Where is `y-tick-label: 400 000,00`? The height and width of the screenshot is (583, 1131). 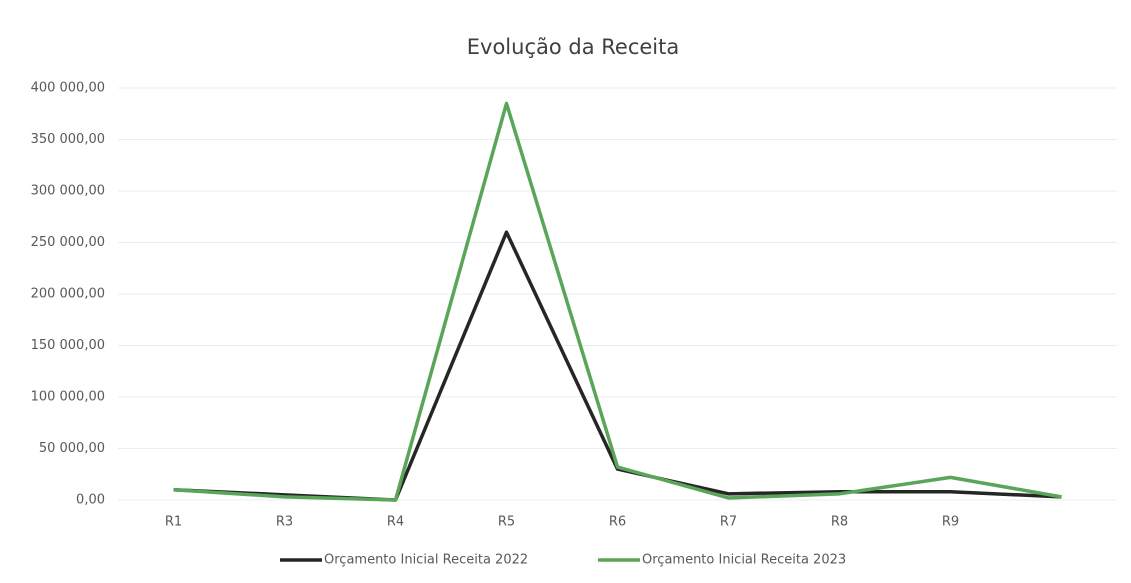
y-tick-label: 400 000,00 is located at coordinates (68, 88).